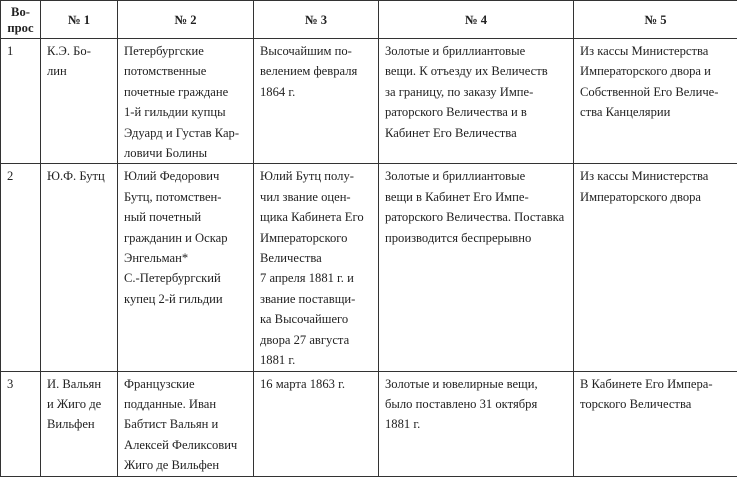  What do you see at coordinates (79, 20) in the screenshot?
I see `header-col-1: № 1` at bounding box center [79, 20].